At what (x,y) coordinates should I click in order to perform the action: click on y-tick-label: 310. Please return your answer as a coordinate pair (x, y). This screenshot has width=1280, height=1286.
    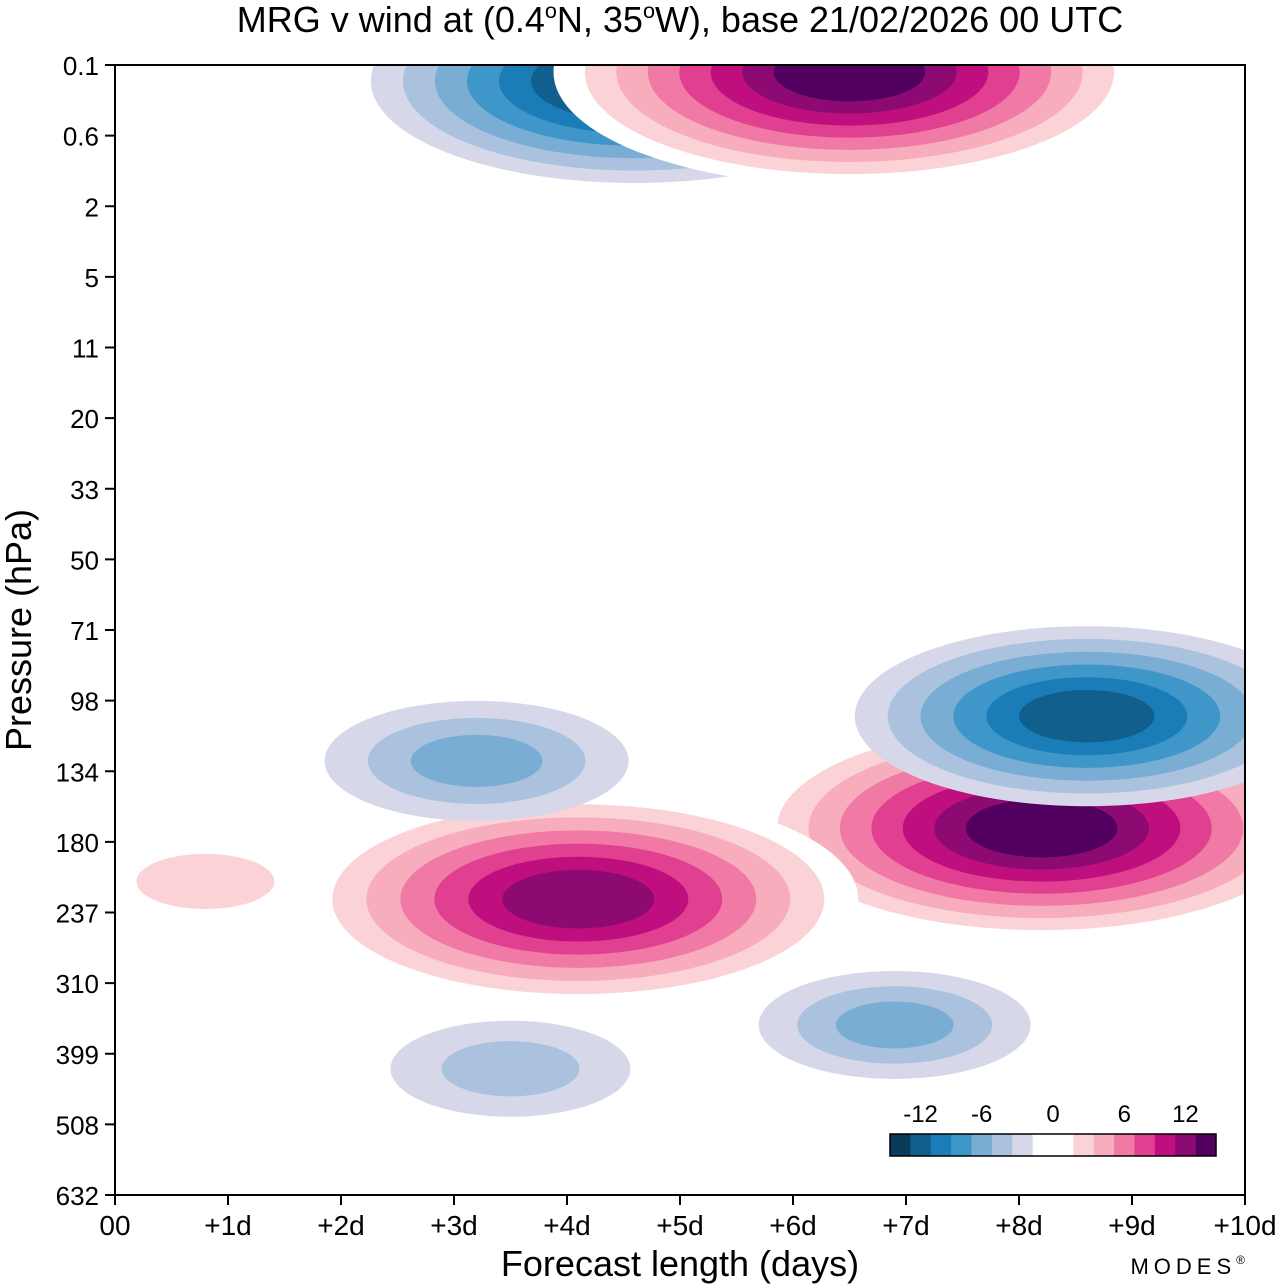
    Looking at the image, I should click on (77, 984).